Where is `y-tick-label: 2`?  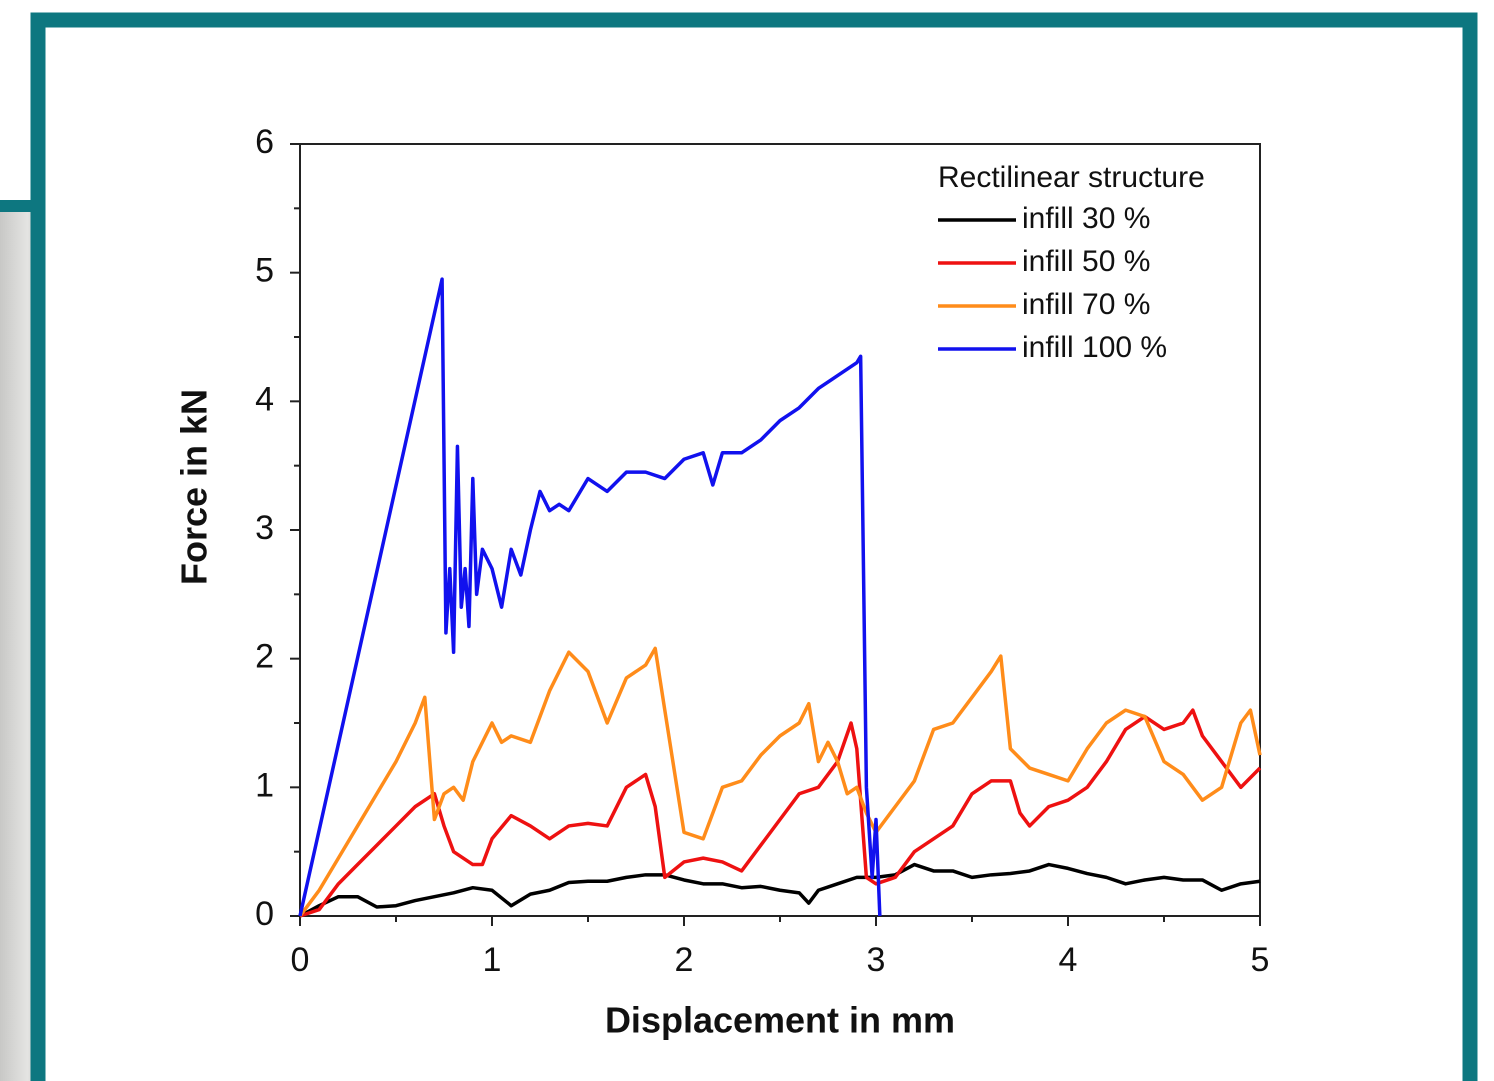
y-tick-label: 2 is located at coordinates (264, 657).